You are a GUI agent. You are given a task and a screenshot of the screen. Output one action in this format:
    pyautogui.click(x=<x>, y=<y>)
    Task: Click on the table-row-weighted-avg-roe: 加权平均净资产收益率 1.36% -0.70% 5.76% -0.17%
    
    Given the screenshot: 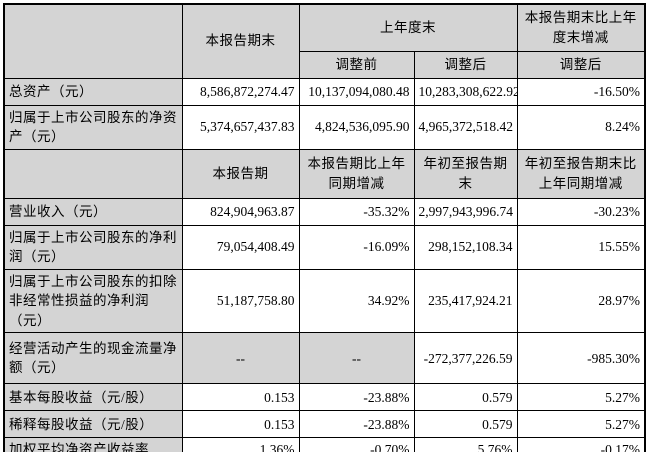 What is the action you would take?
    pyautogui.click(x=324, y=444)
    